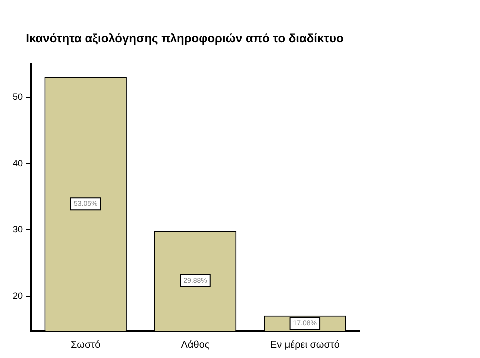  Describe the element at coordinates (185, 39) in the screenshot. I see `chart-title: Ικανότητα αξιολόγησης πληροφοριών από το διαδίκτυο` at that location.